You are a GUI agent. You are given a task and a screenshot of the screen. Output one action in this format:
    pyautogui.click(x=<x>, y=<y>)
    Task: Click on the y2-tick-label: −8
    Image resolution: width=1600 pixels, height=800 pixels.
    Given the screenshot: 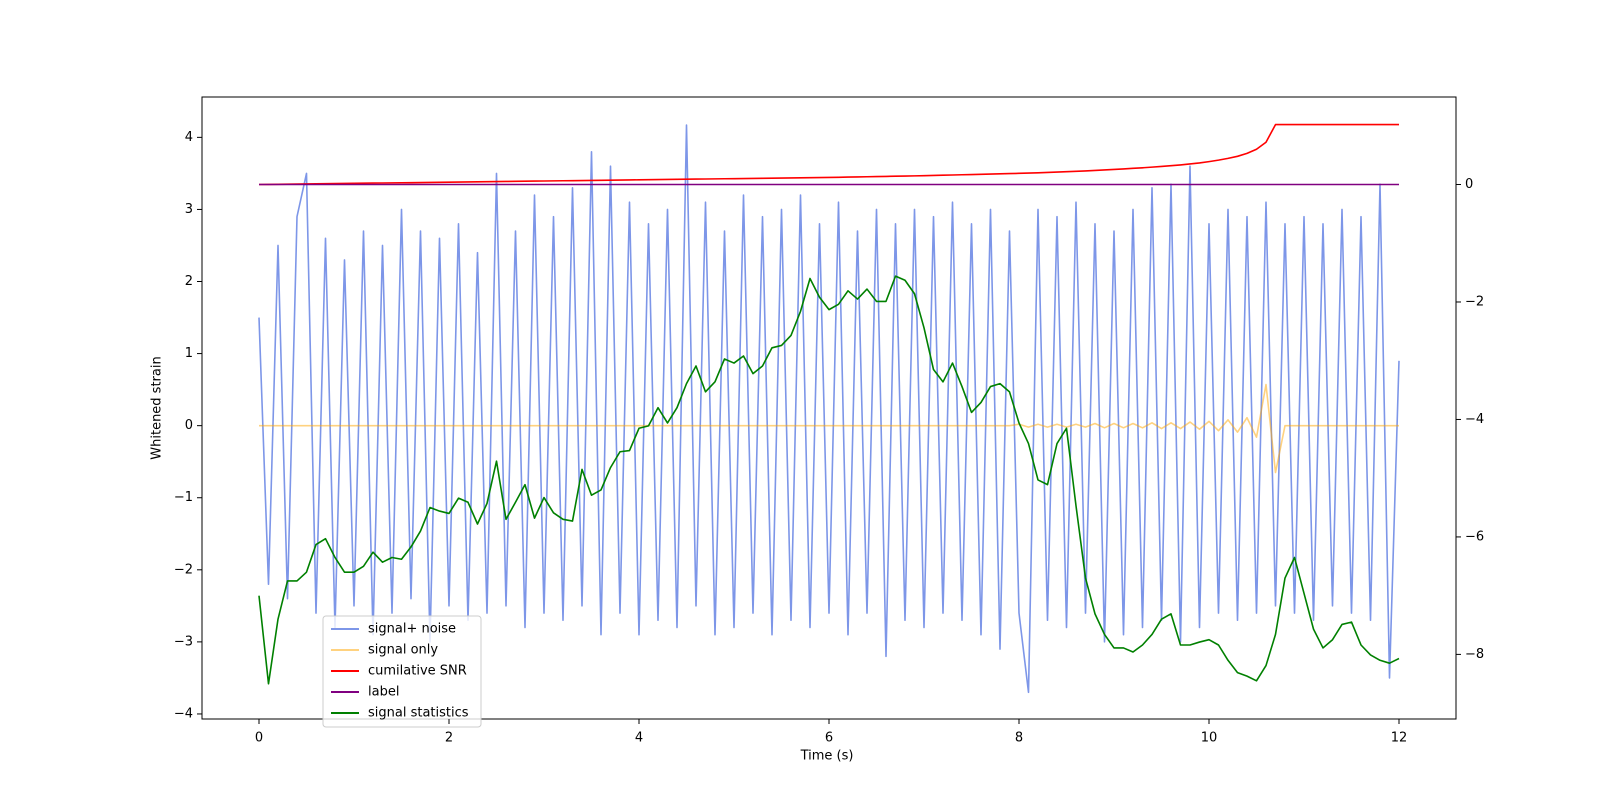 What is the action you would take?
    pyautogui.click(x=1474, y=654)
    